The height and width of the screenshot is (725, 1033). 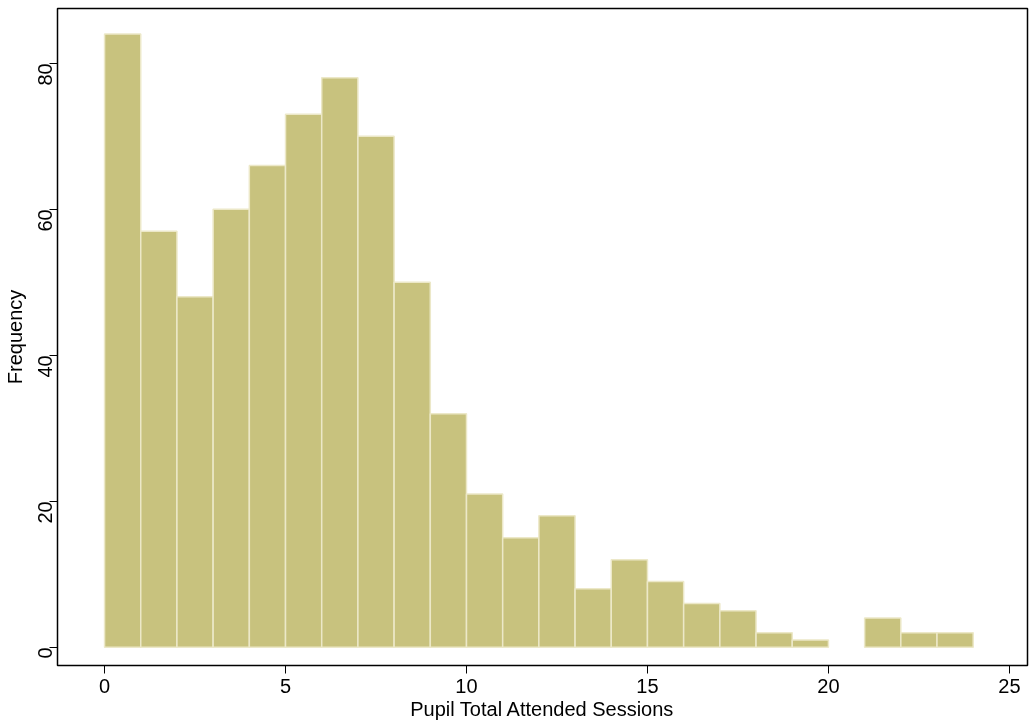 I want to click on y-tick-label: 40, so click(x=44, y=366).